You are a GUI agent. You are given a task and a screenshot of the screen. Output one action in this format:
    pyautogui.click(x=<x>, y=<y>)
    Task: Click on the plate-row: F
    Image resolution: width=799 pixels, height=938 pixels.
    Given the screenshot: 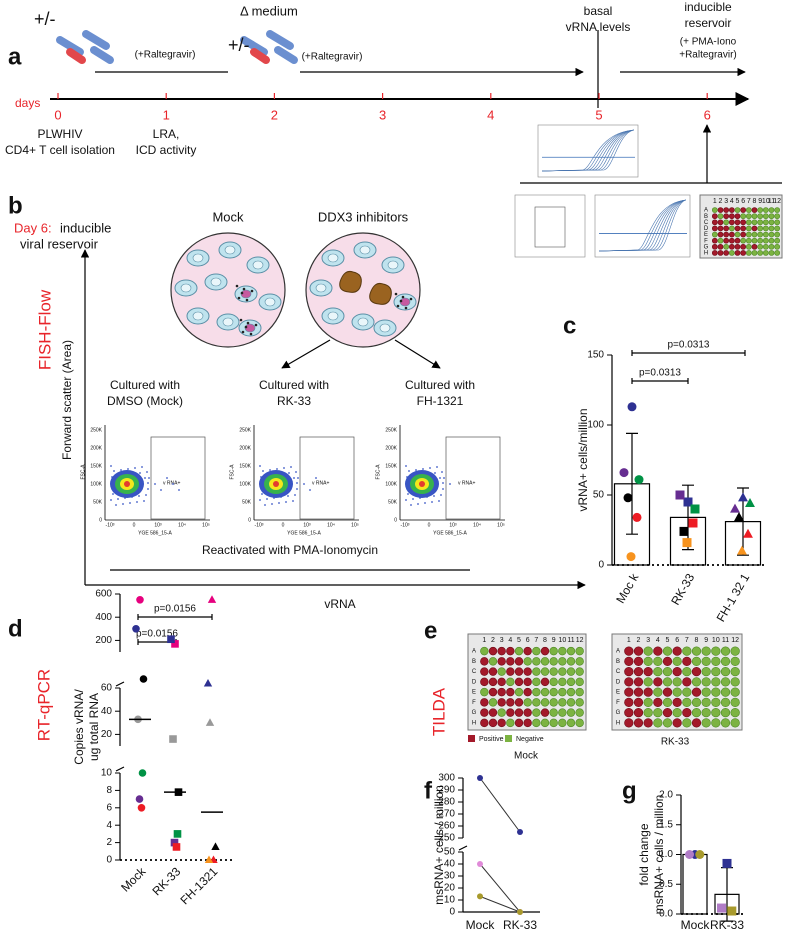 What is the action you would take?
    pyautogui.click(x=474, y=703)
    